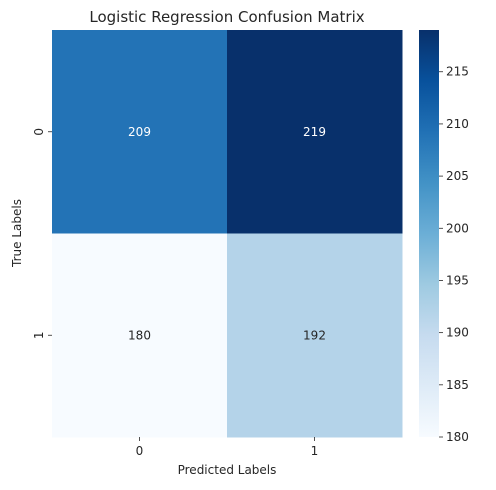  I want to click on cell-value-label: 219, so click(314, 132).